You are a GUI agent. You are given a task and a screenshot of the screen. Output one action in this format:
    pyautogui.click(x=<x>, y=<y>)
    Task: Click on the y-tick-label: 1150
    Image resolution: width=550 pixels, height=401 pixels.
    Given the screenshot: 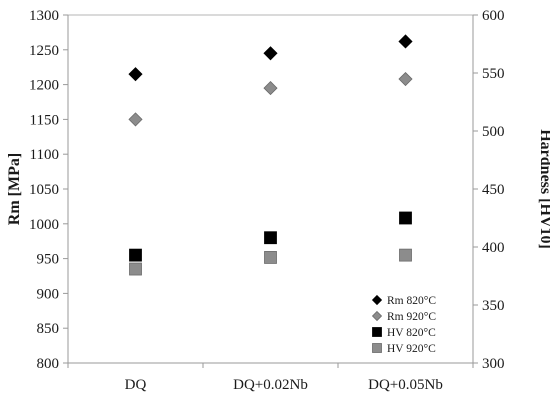 What is the action you would take?
    pyautogui.click(x=44, y=120)
    